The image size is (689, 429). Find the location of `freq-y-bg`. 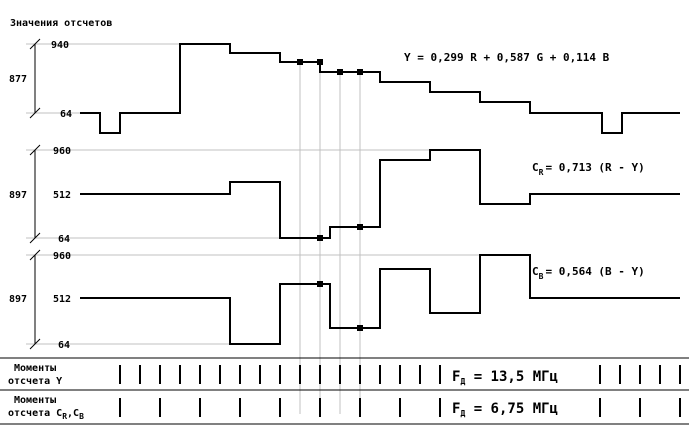

freq-y-bg is located at coordinates (520, 375).